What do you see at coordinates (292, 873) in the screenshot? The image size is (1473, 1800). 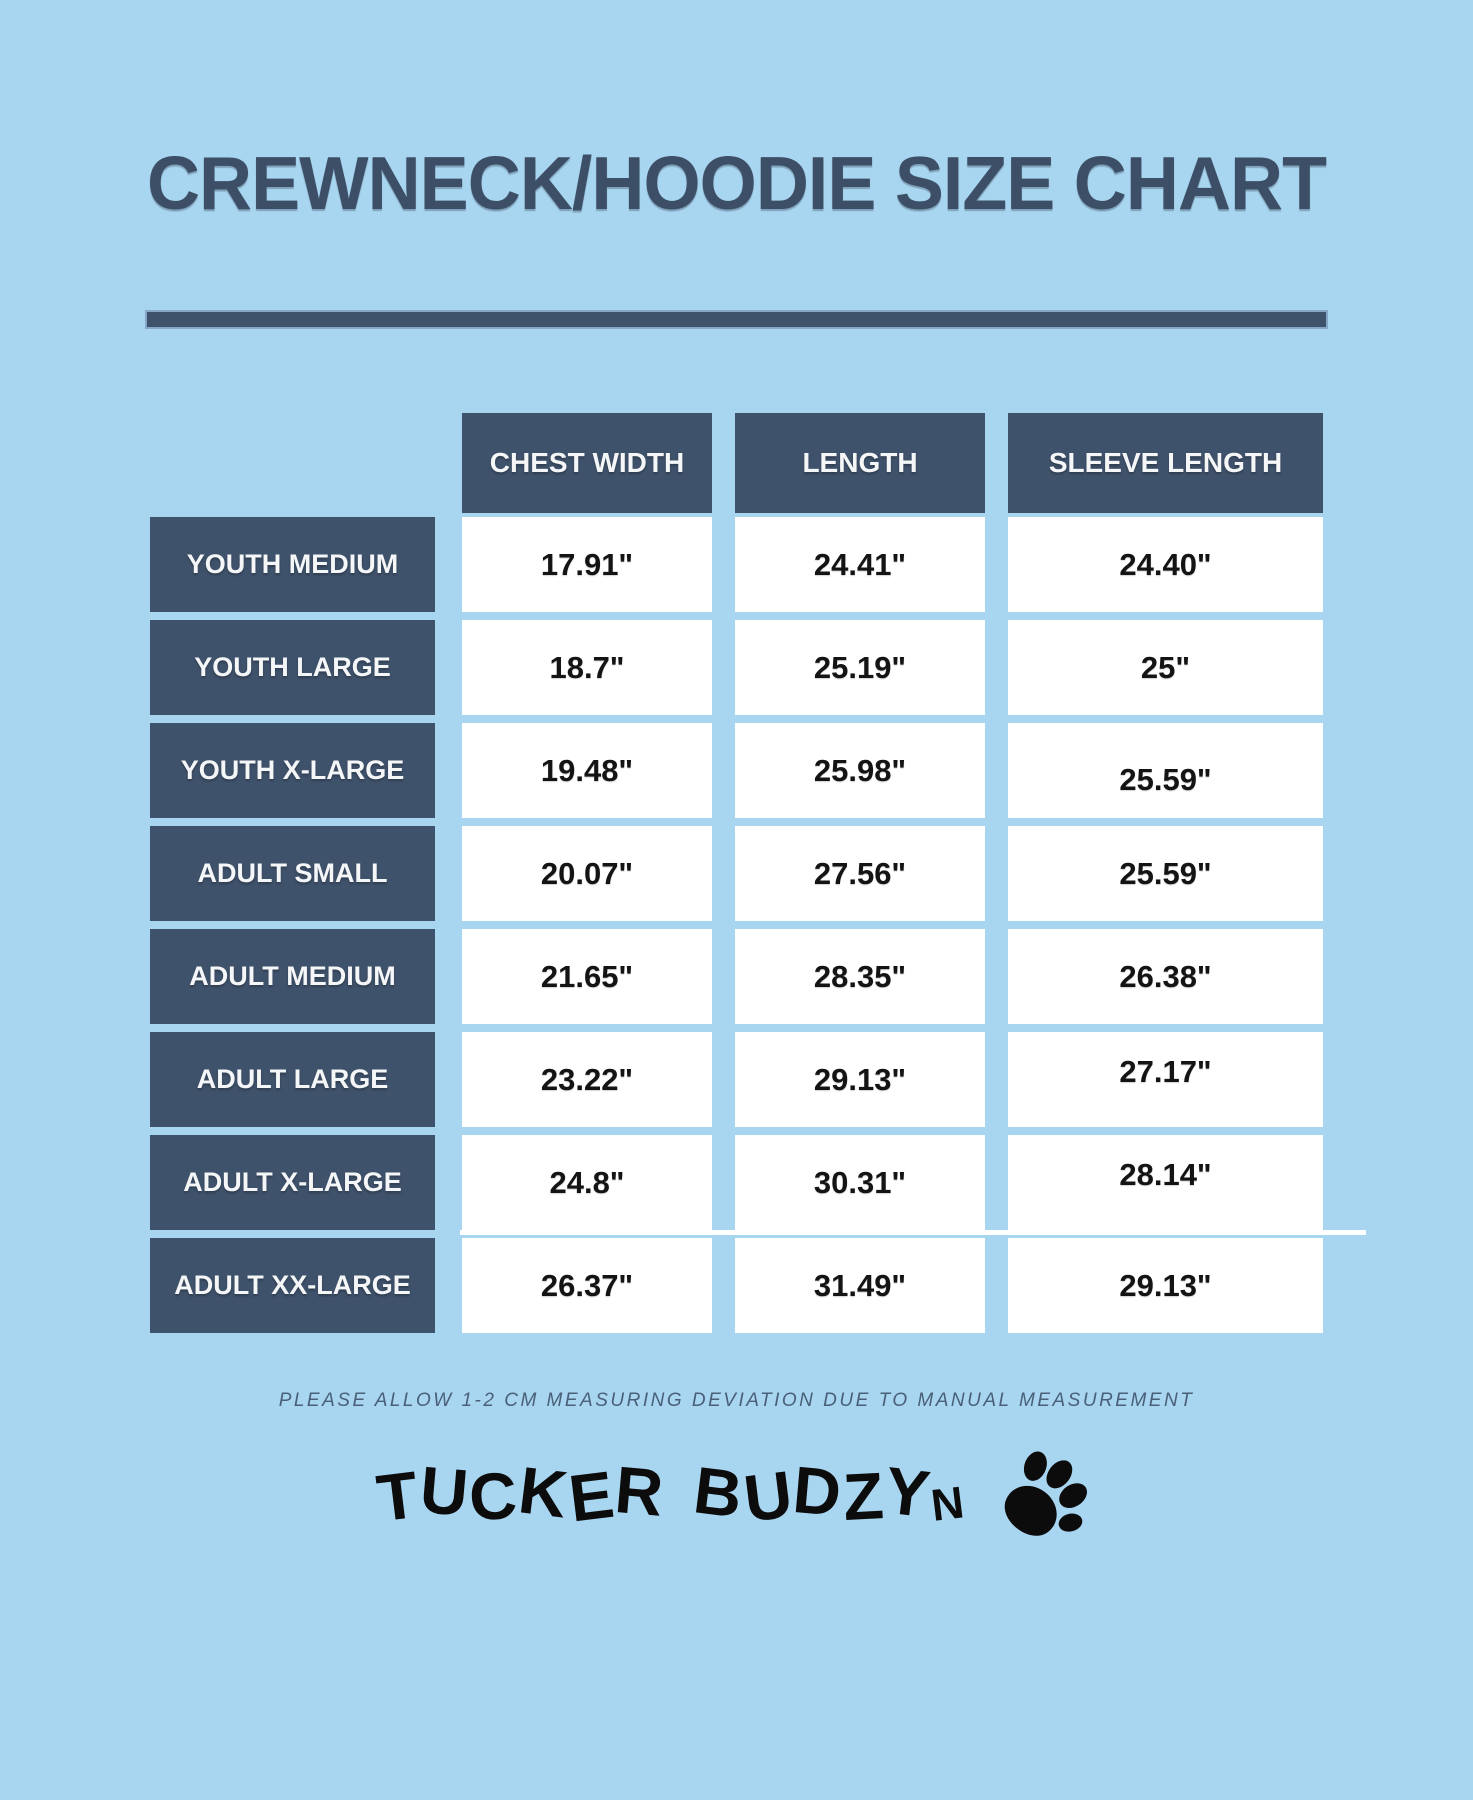 I see `row-label: ADULT SMALL` at bounding box center [292, 873].